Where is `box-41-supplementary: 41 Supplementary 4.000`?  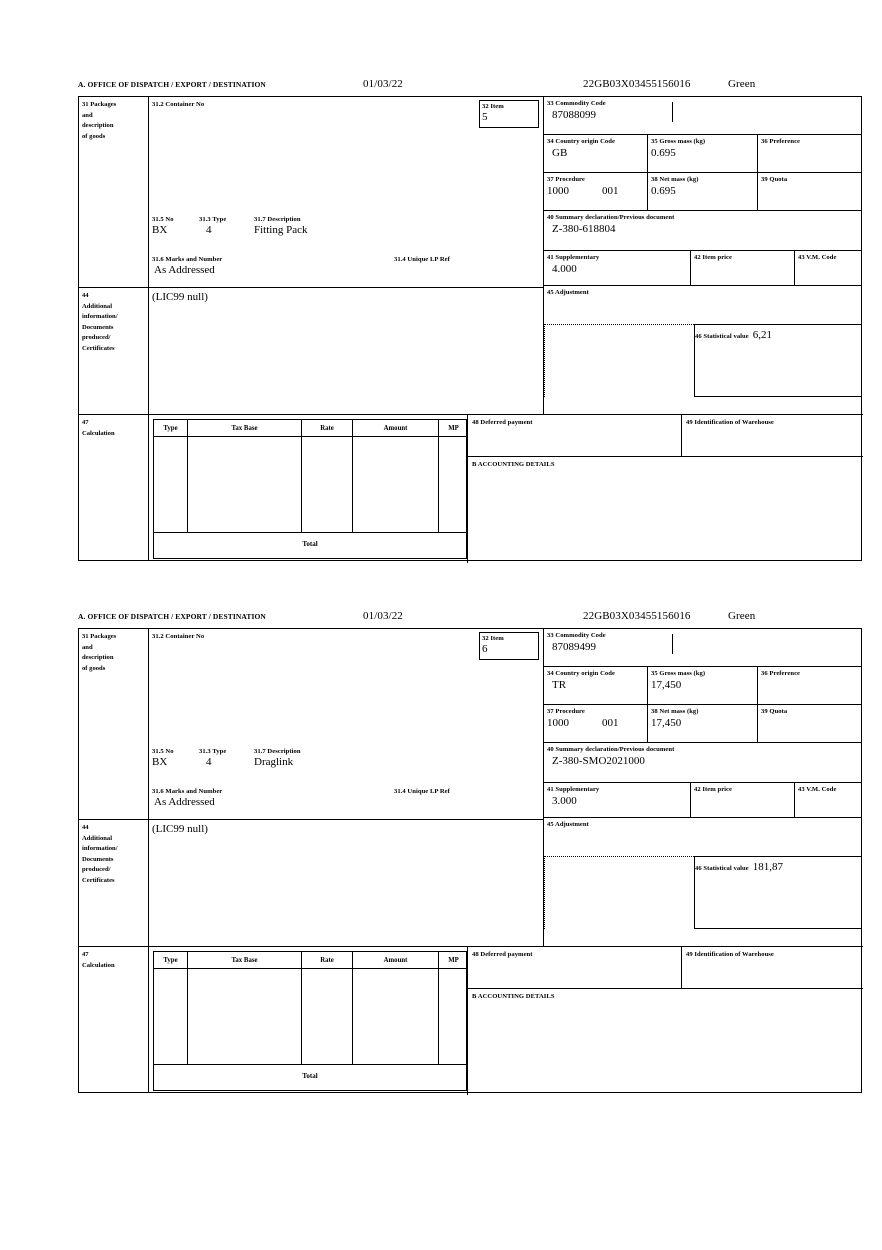
box-41-supplementary: 41 Supplementary 4.000 is located at coordinates (617, 268).